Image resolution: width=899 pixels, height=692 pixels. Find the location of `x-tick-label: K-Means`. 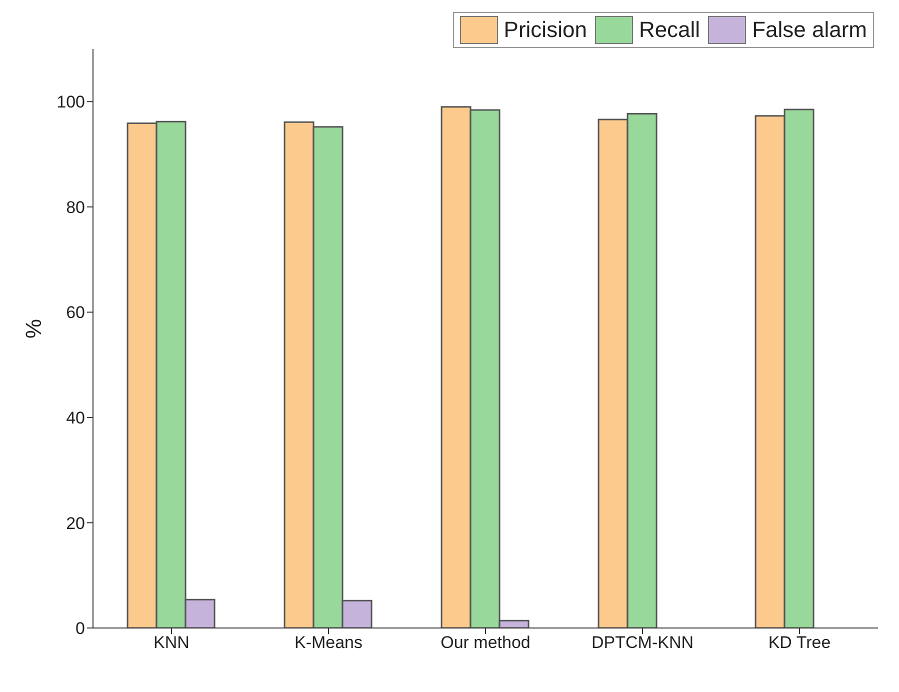

x-tick-label: K-Means is located at coordinates (328, 642).